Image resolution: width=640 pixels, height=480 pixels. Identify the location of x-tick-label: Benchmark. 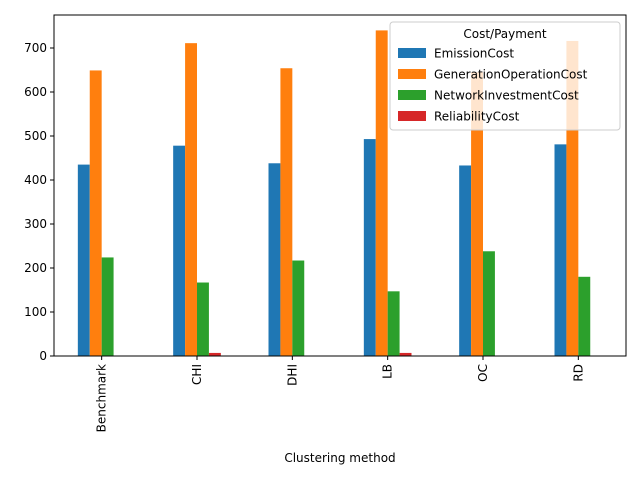
(102, 398).